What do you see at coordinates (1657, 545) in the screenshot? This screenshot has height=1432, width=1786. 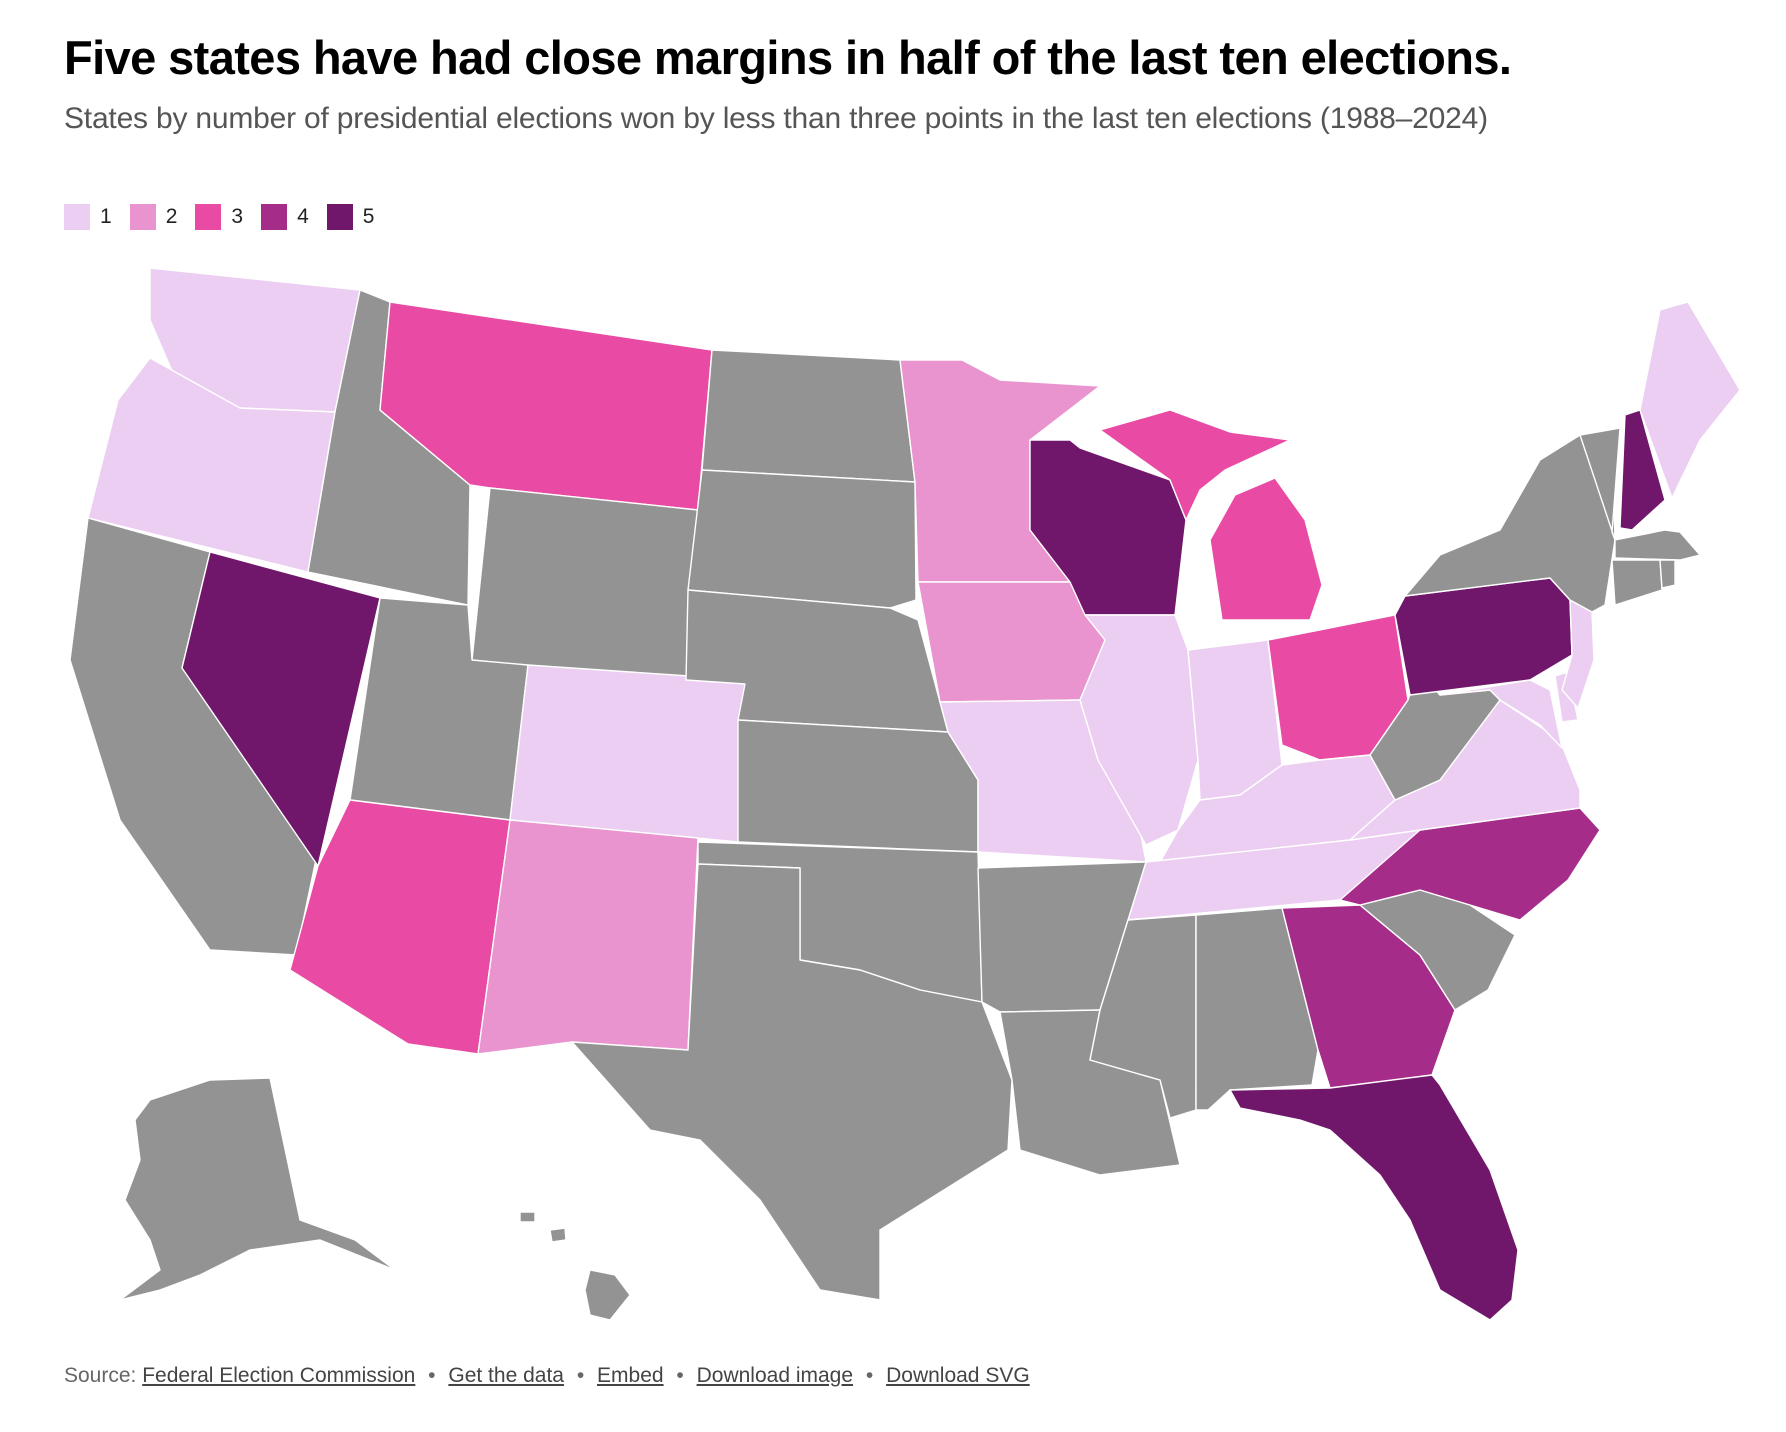 I see `state-massachusetts` at bounding box center [1657, 545].